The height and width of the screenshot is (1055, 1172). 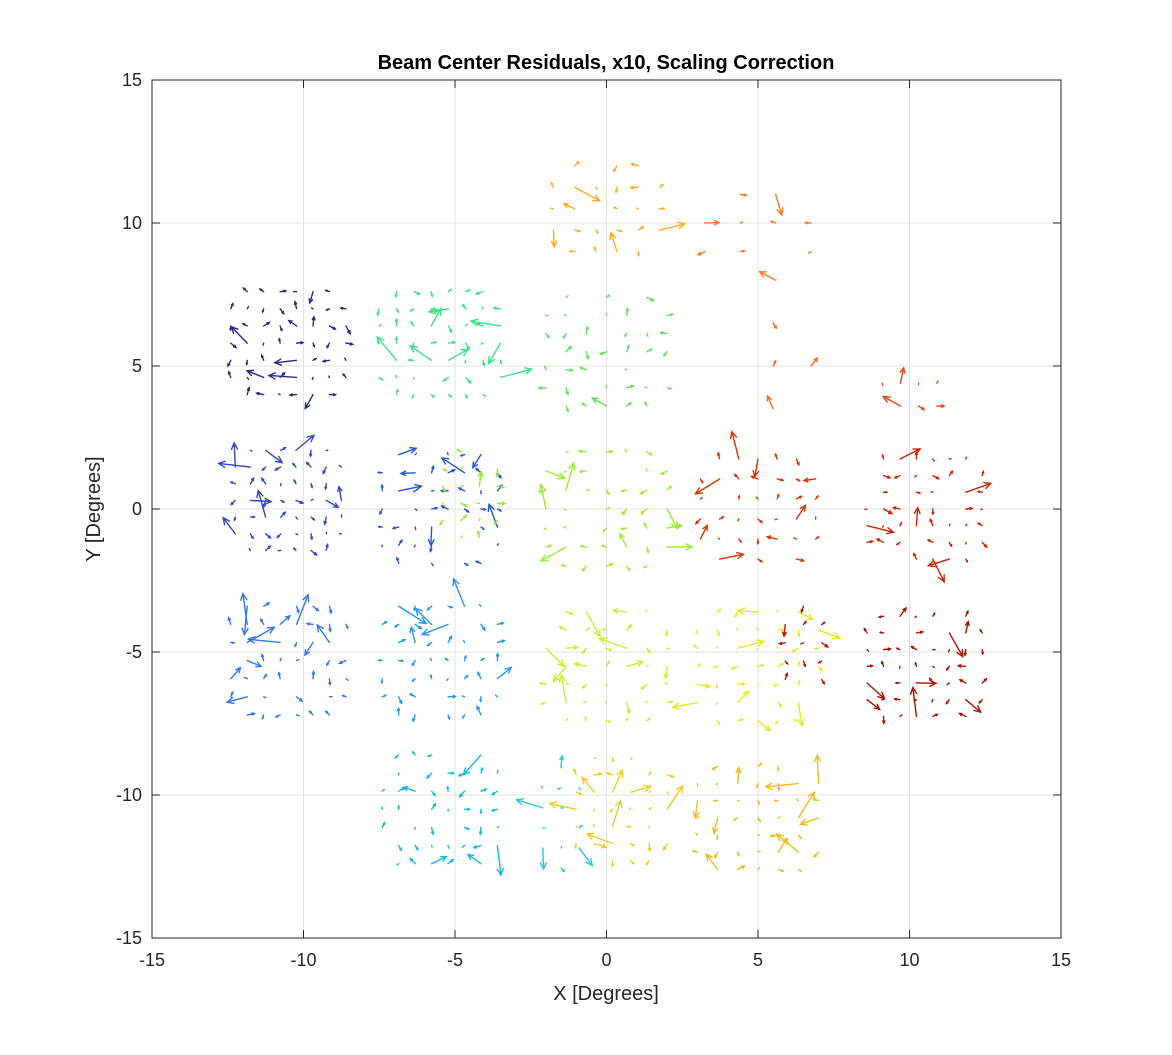 What do you see at coordinates (1061, 960) in the screenshot?
I see `x-tick-label: 15` at bounding box center [1061, 960].